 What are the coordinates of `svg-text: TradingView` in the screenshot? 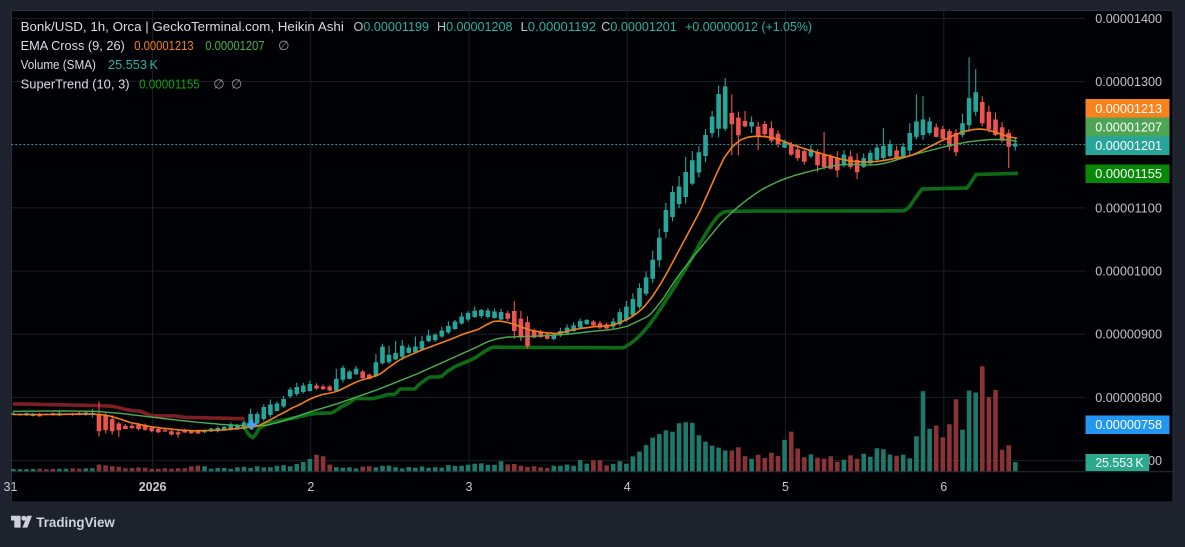 It's located at (75, 522).